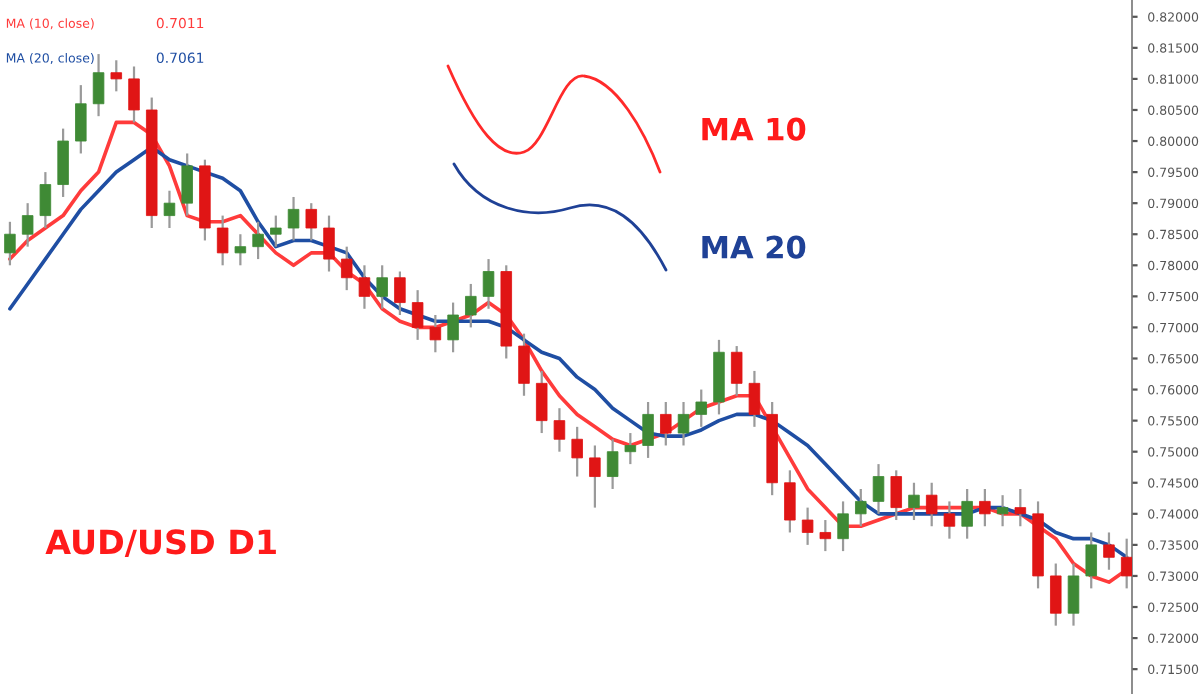 The image size is (1200, 694). What do you see at coordinates (160, 543) in the screenshot?
I see `annotation: AUD/USD D1` at bounding box center [160, 543].